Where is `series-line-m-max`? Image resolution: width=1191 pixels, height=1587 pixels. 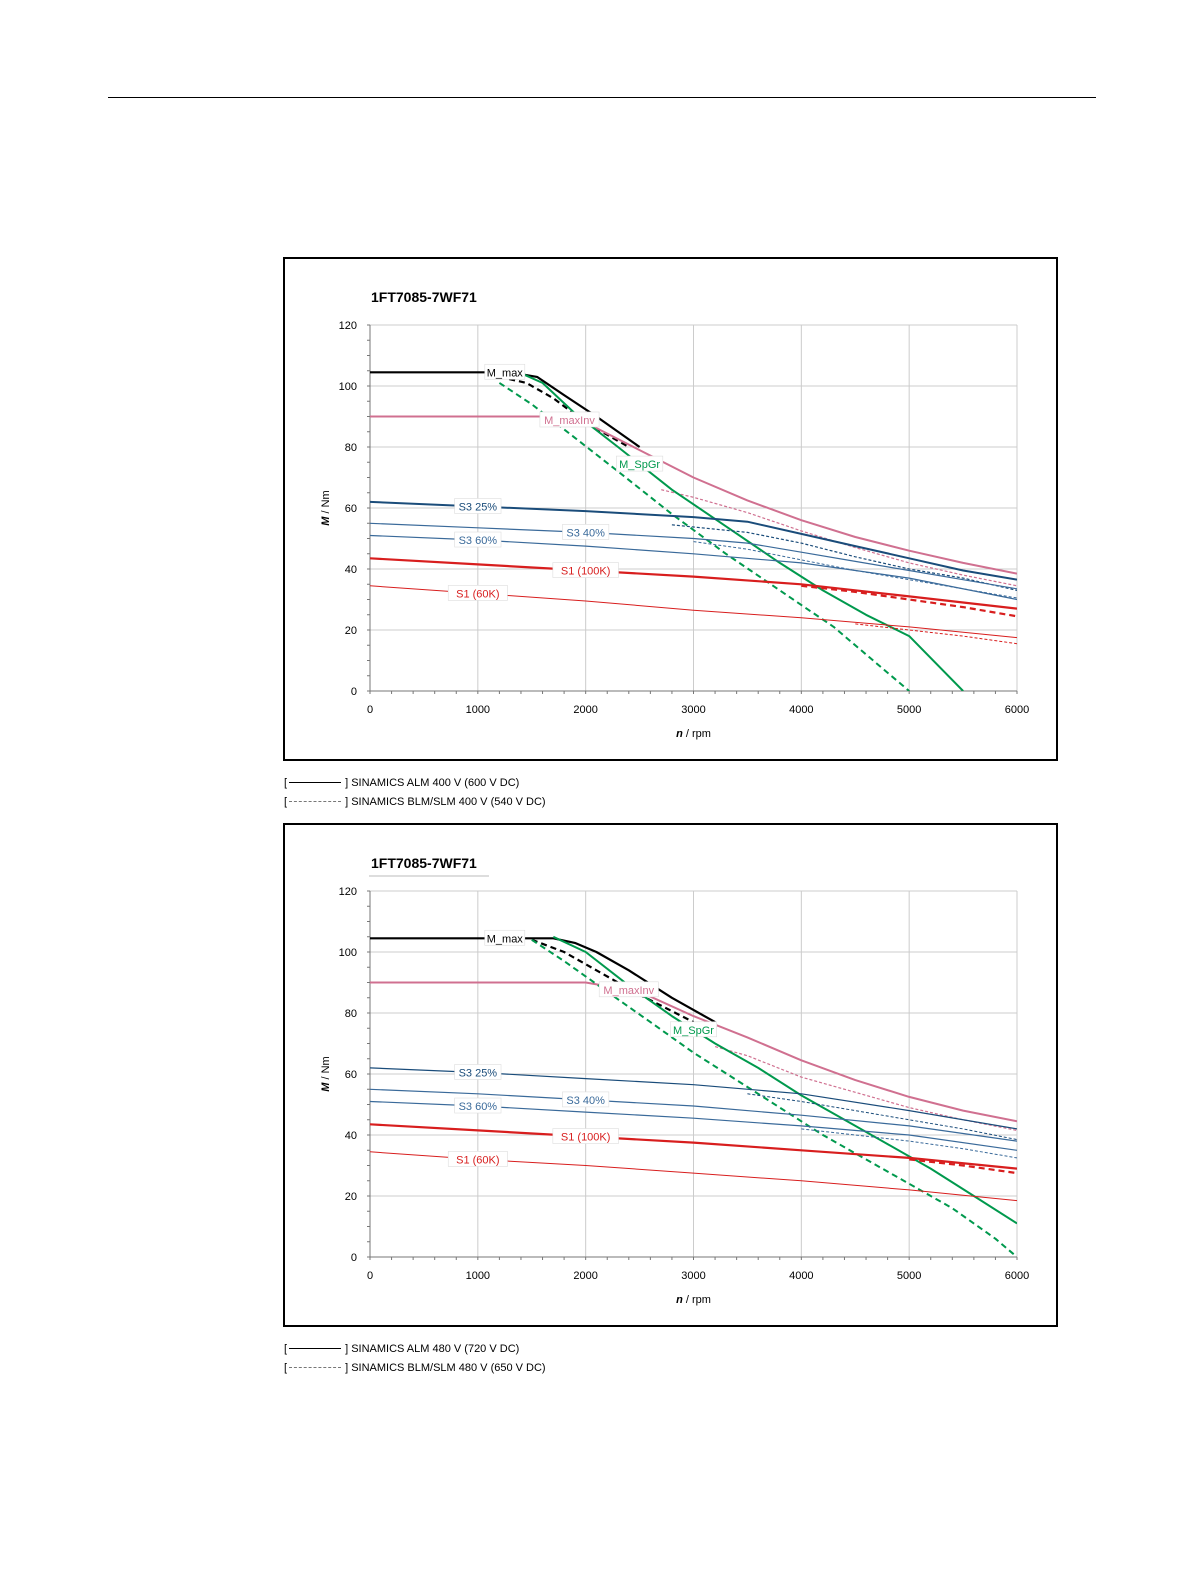 series-line-m-max is located at coordinates (543, 980).